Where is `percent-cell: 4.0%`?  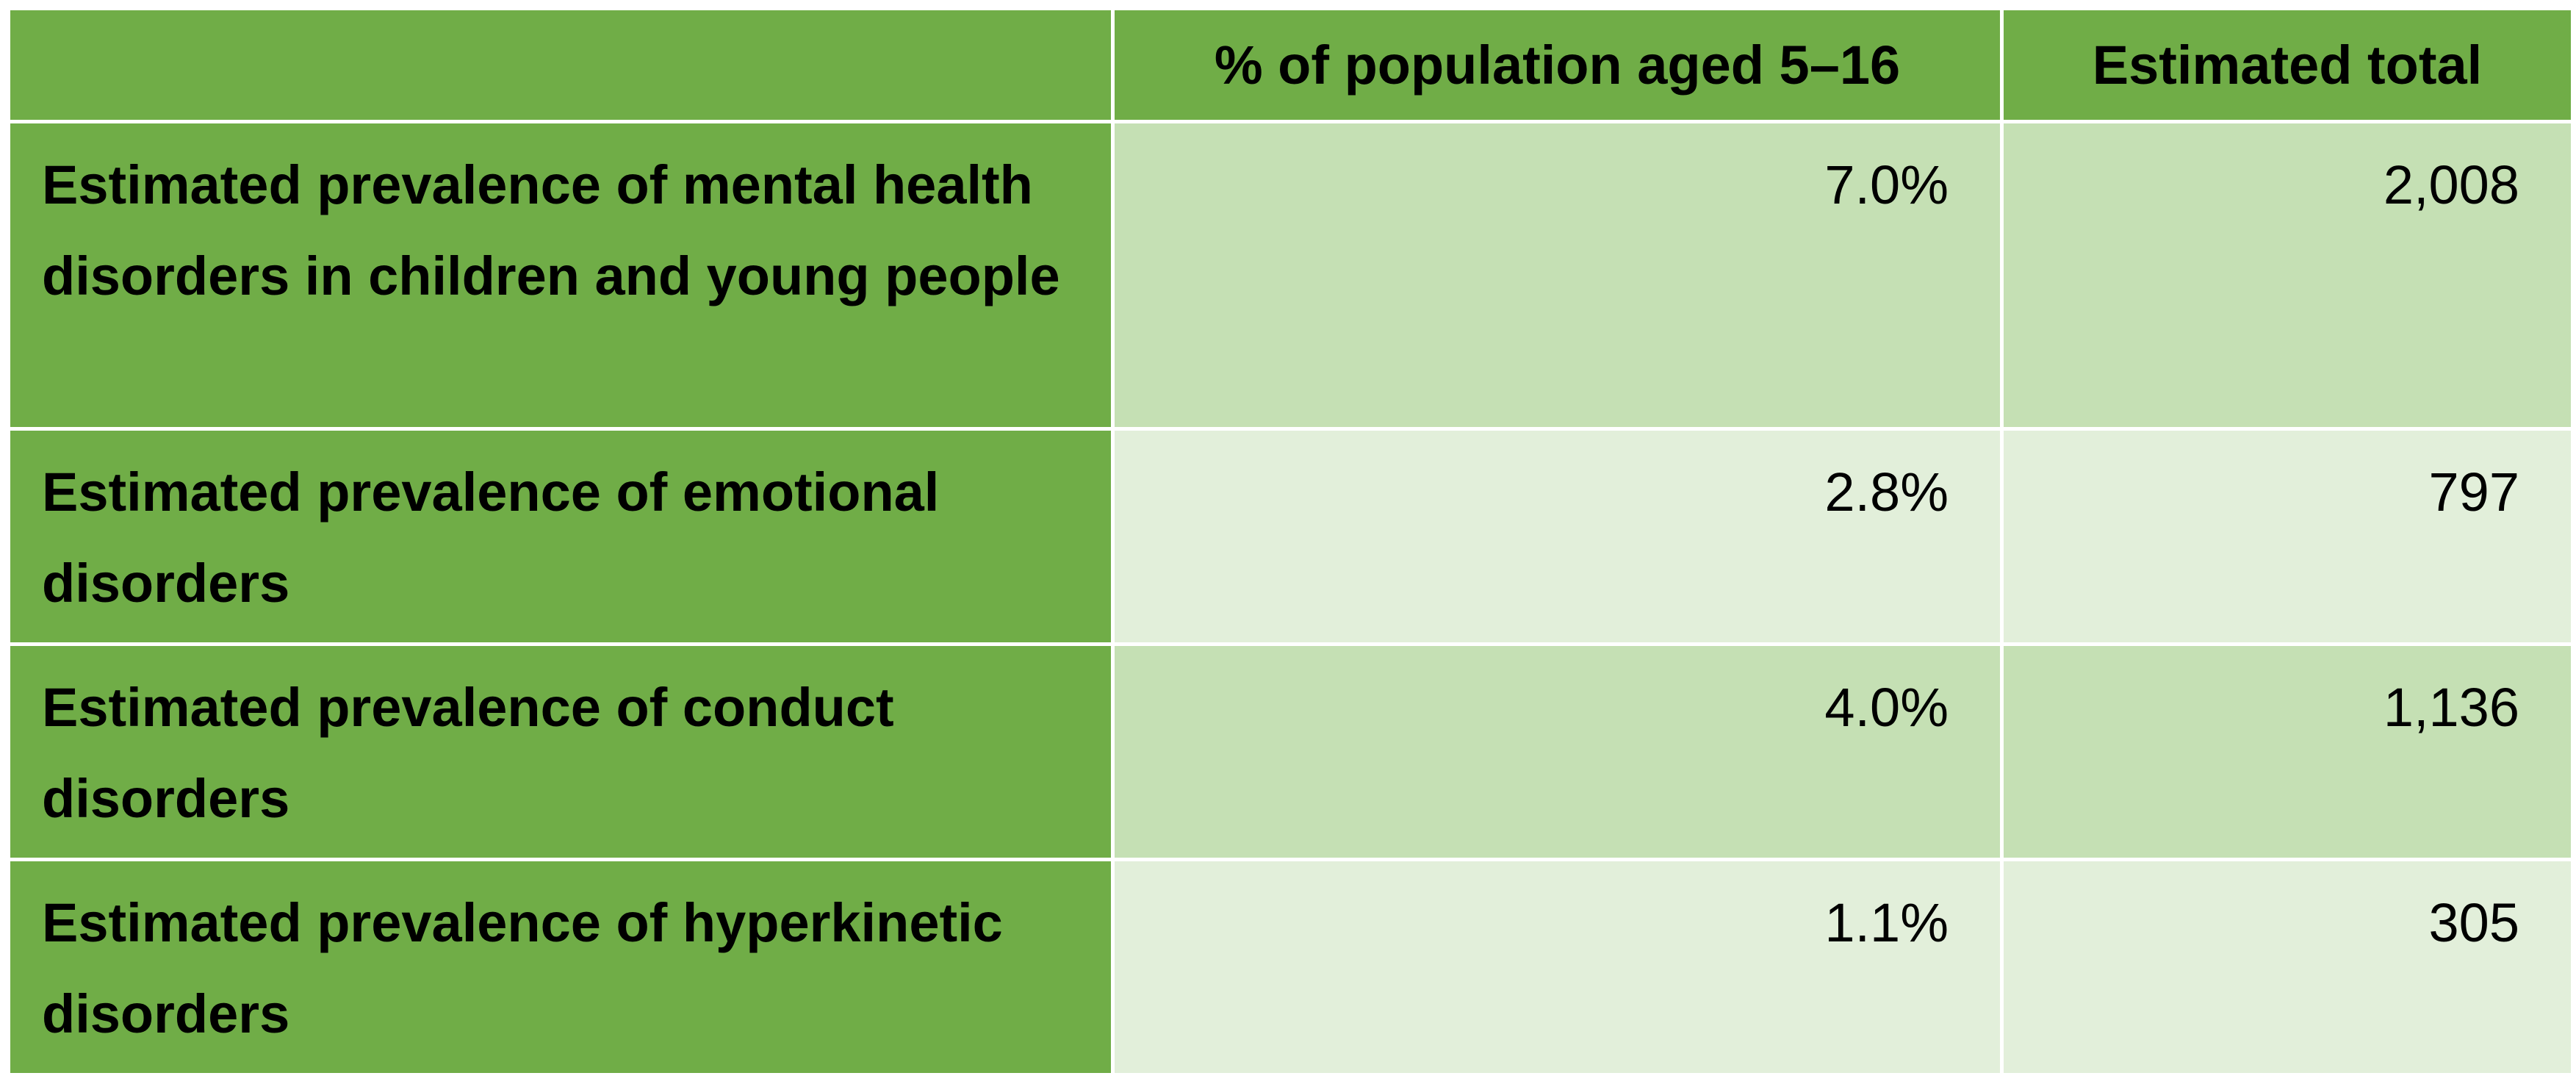
percent-cell: 4.0% is located at coordinates (1557, 751).